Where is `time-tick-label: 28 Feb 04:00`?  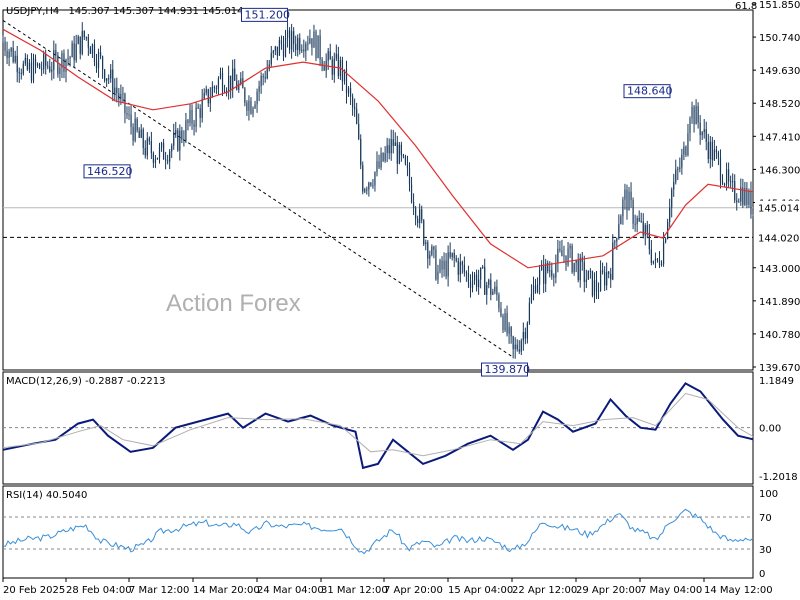
time-tick-label: 28 Feb 04:00 is located at coordinates (99, 590).